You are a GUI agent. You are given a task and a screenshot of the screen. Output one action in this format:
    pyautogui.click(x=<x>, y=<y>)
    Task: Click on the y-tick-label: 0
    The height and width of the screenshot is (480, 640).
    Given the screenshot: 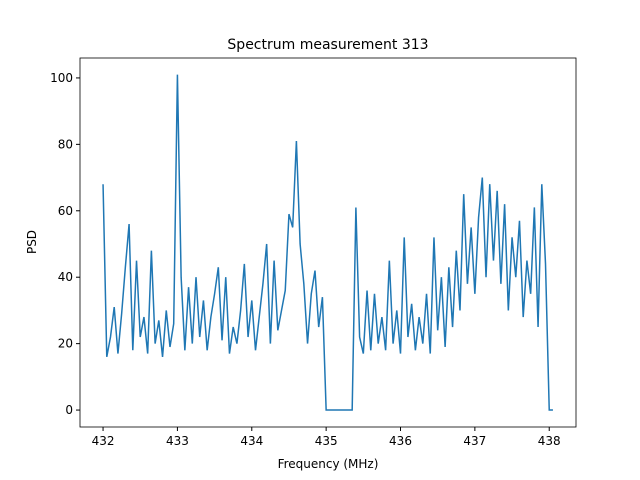 What is the action you would take?
    pyautogui.click(x=69, y=410)
    